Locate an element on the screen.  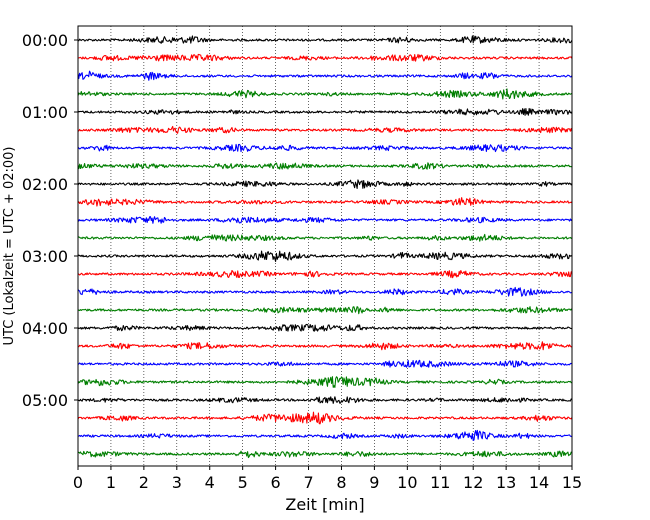
x-tick-label-11: 11 is located at coordinates (440, 482).